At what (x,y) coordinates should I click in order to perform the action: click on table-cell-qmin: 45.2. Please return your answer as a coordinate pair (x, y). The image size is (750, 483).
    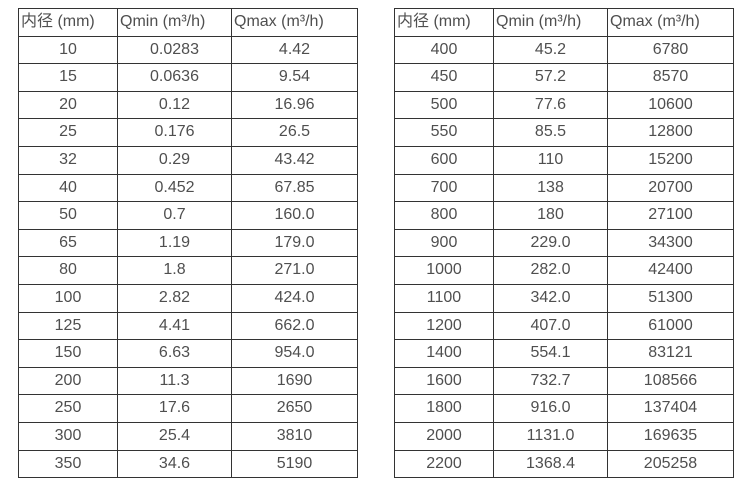
    Looking at the image, I should click on (550, 50).